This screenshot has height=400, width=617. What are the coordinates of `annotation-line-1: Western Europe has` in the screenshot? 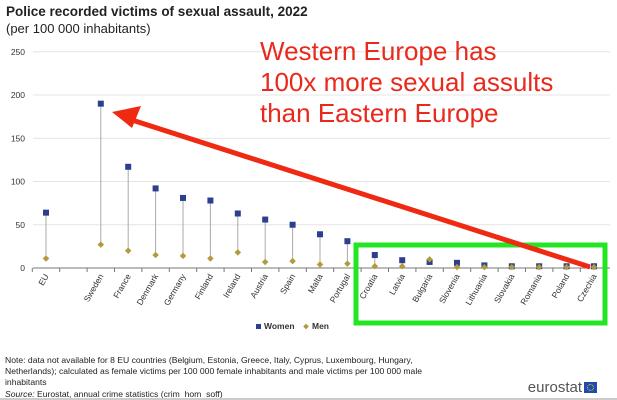 It's located at (378, 51).